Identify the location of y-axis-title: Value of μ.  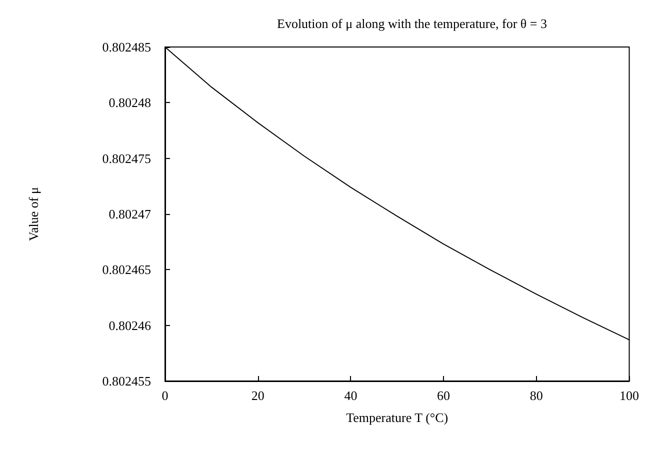
(33, 214).